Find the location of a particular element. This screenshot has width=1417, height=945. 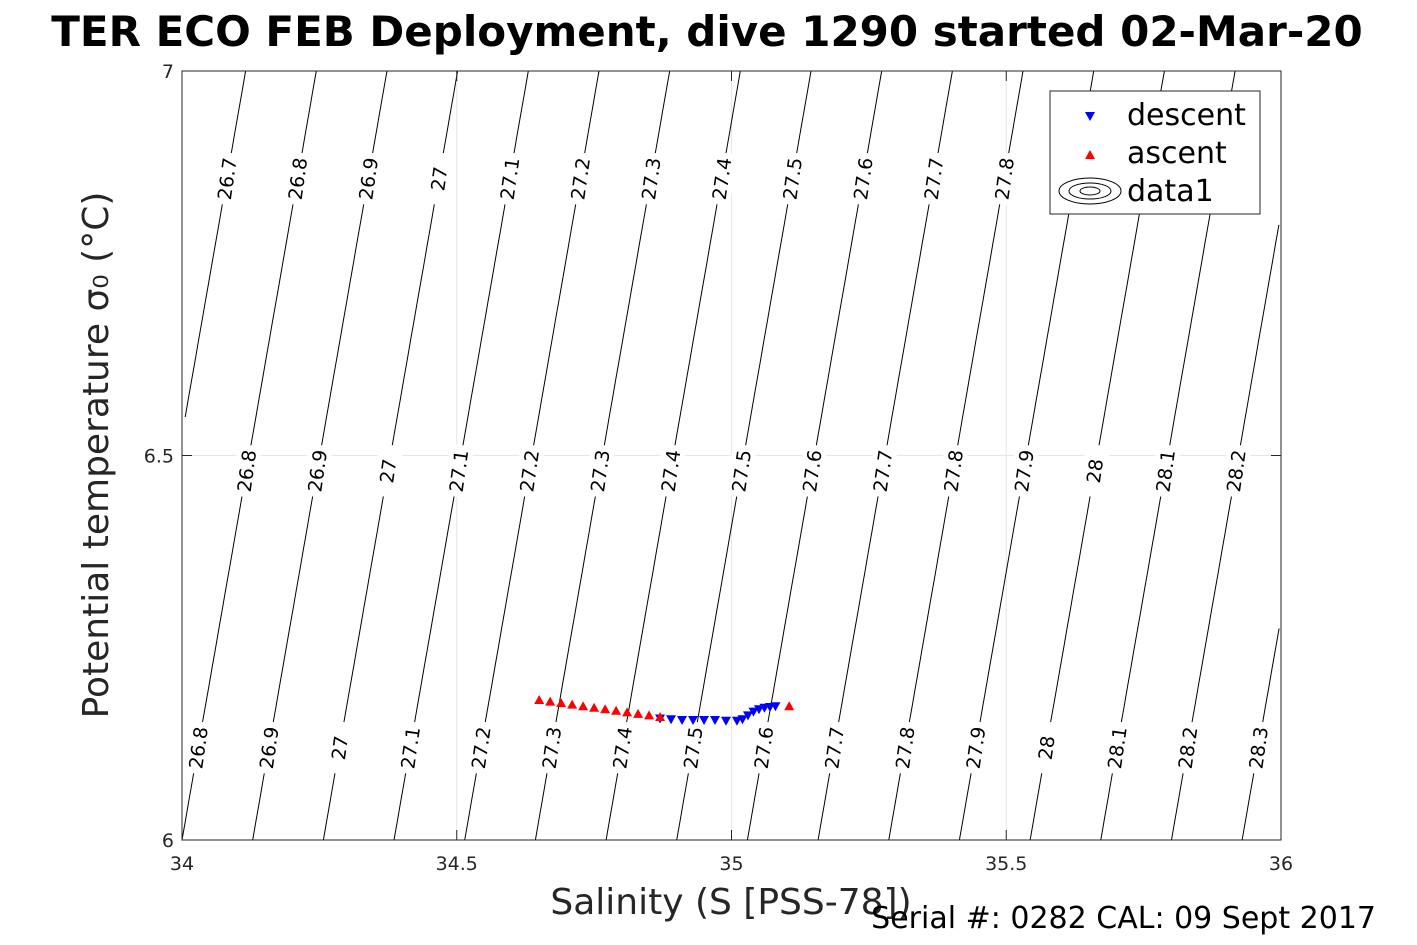

contour-label-bg-27.3-1 is located at coordinates (600, 471).